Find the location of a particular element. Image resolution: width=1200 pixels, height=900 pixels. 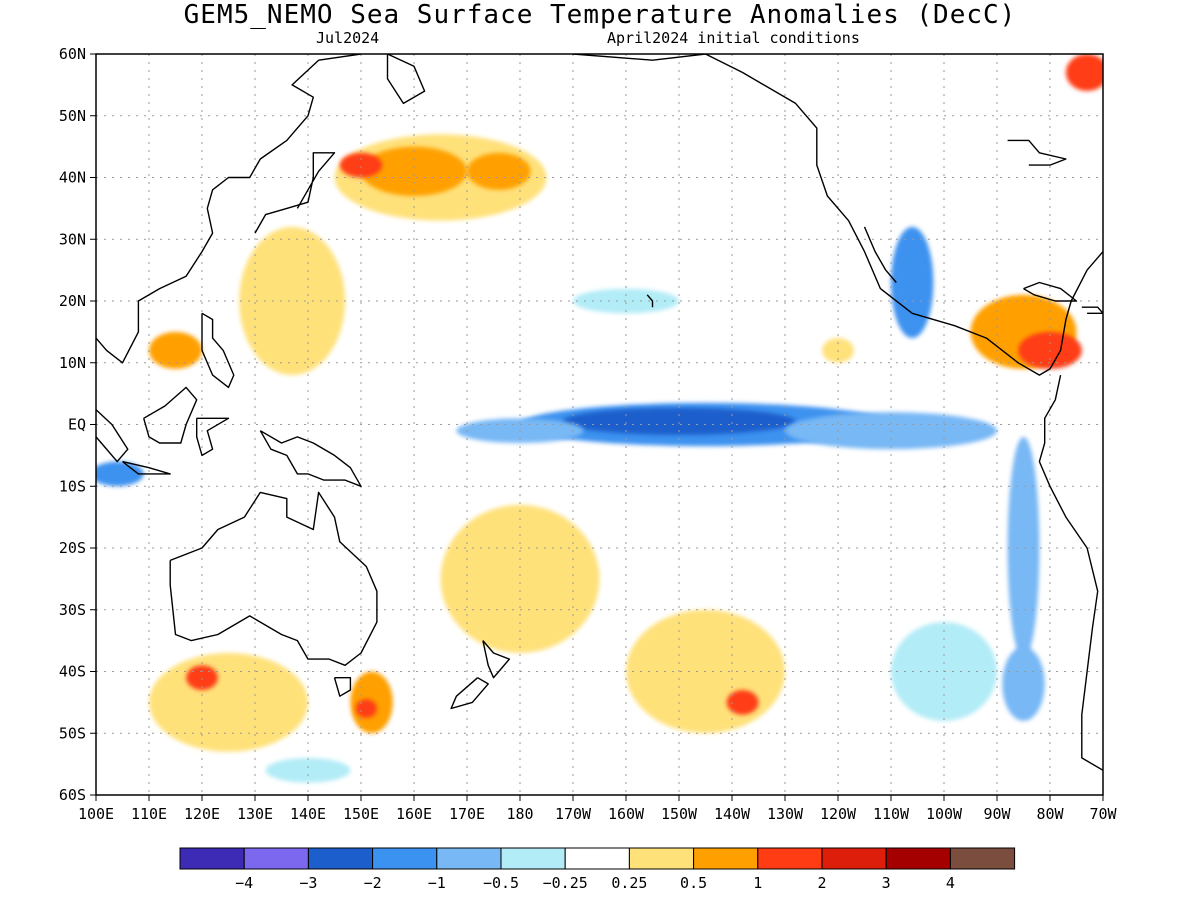

coastline-great-lakes is located at coordinates (1037, 152).